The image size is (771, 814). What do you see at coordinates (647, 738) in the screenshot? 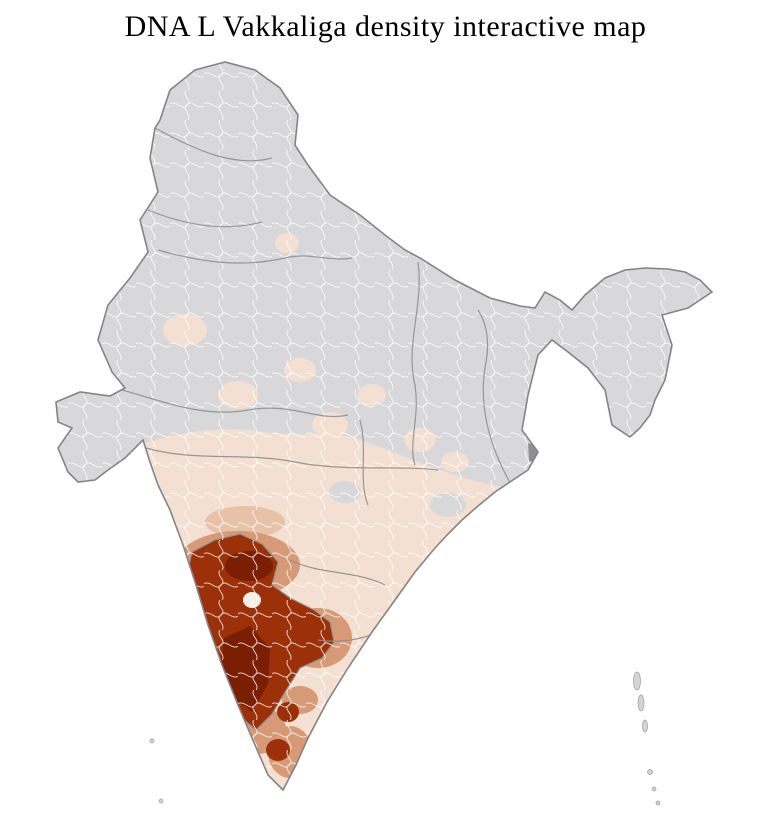
I see `andaman-islands` at bounding box center [647, 738].